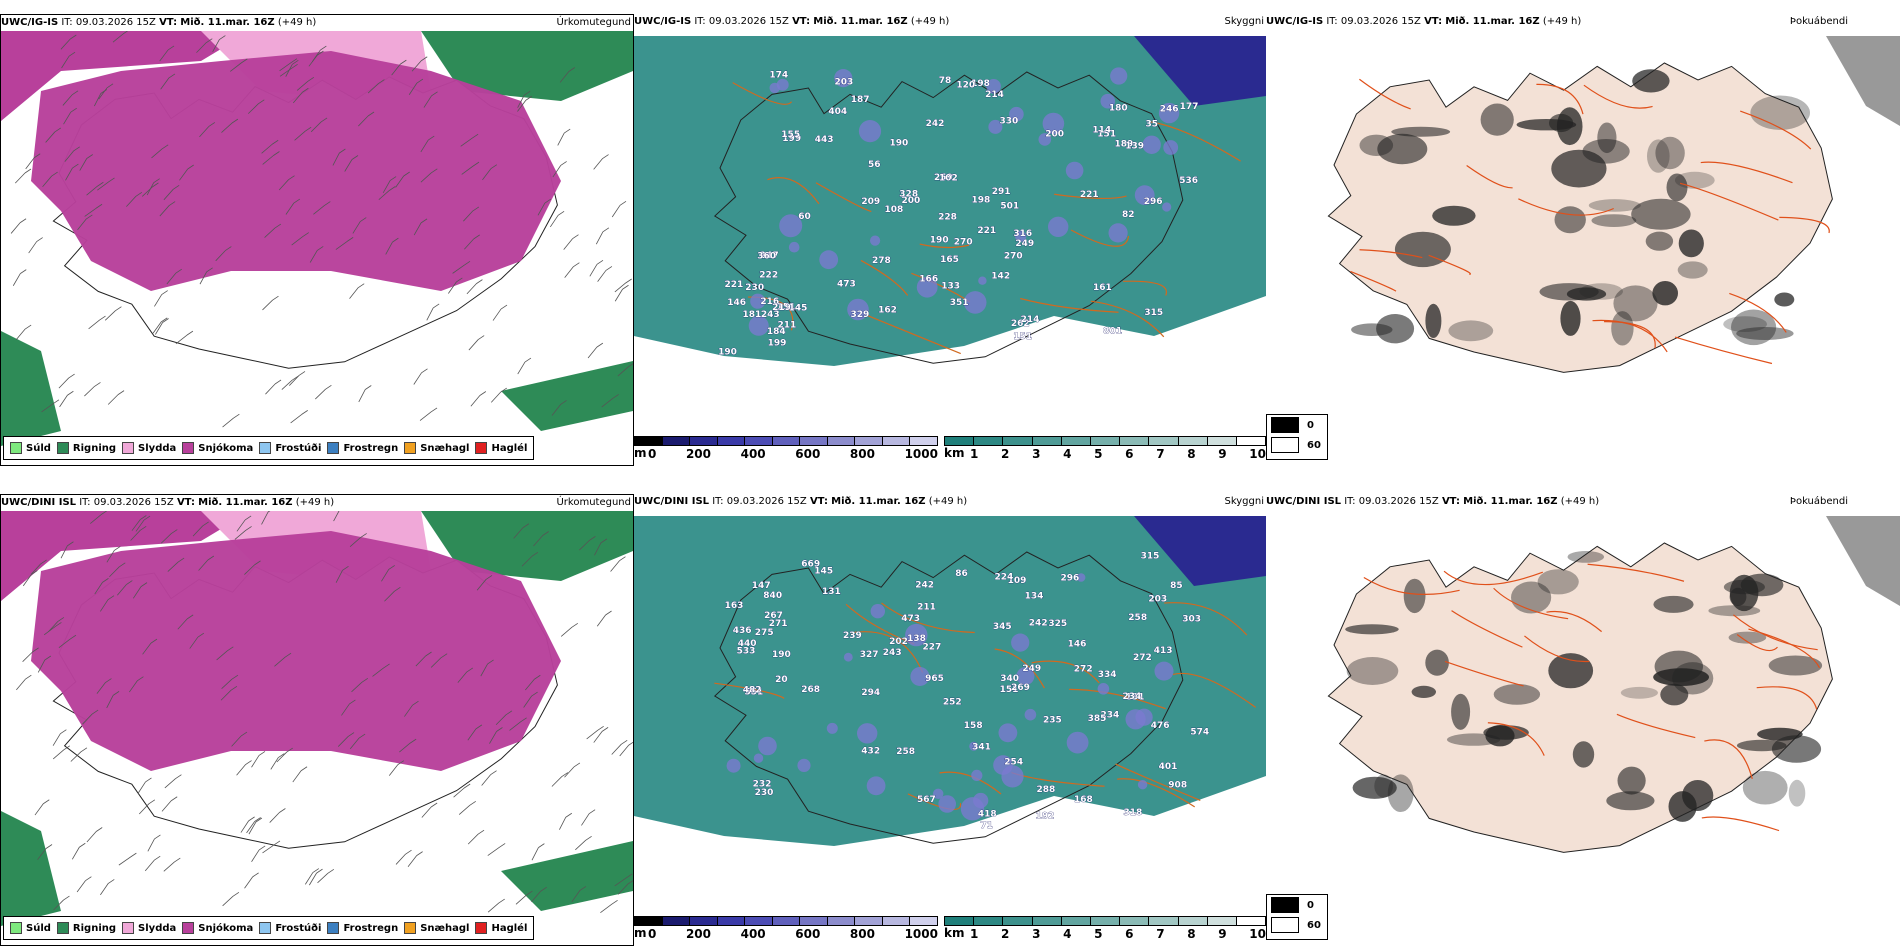 The image size is (1900, 950). I want to click on vt-value: Mið. 11.mar. 16Z, so click(1510, 501).